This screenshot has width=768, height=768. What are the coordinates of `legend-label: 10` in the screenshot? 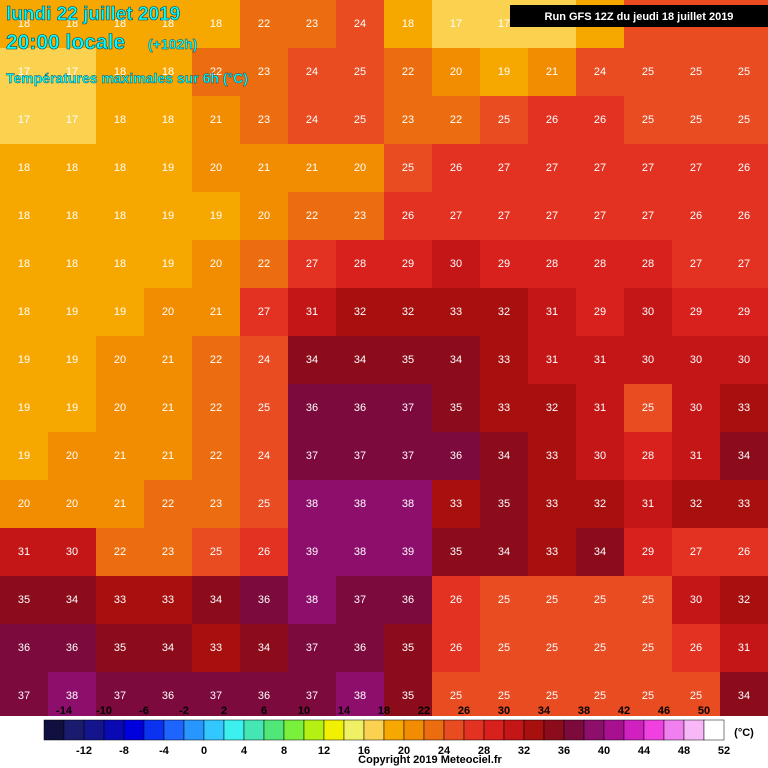 It's located at (304, 711).